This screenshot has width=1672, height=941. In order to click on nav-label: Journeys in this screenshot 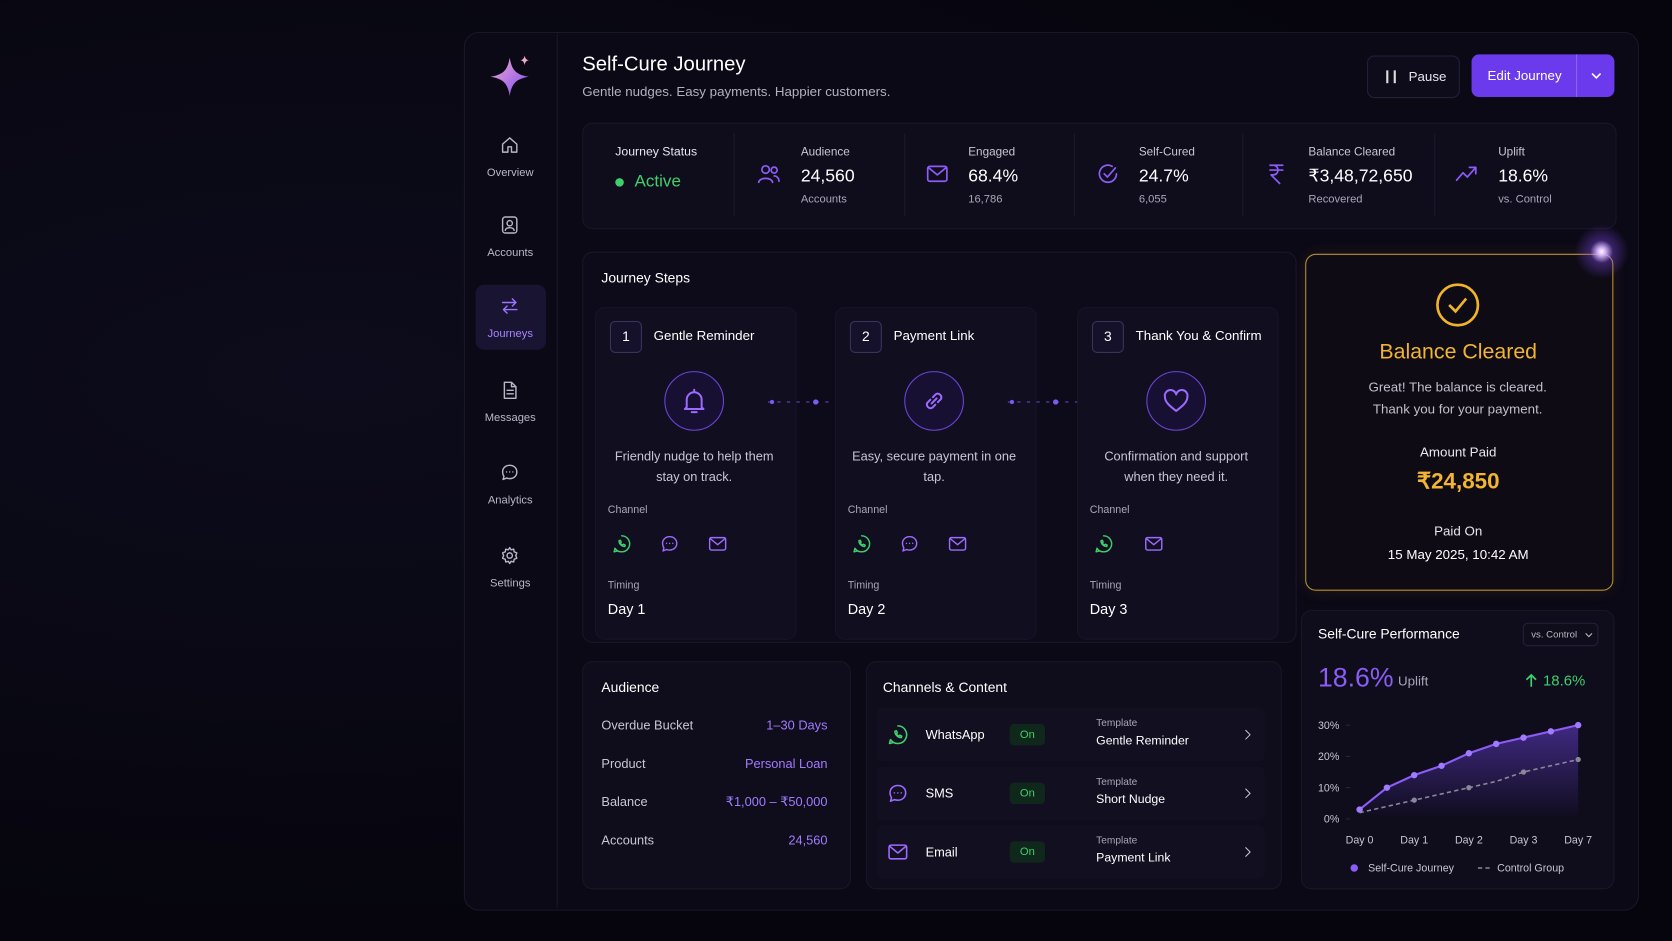, I will do `click(510, 334)`.